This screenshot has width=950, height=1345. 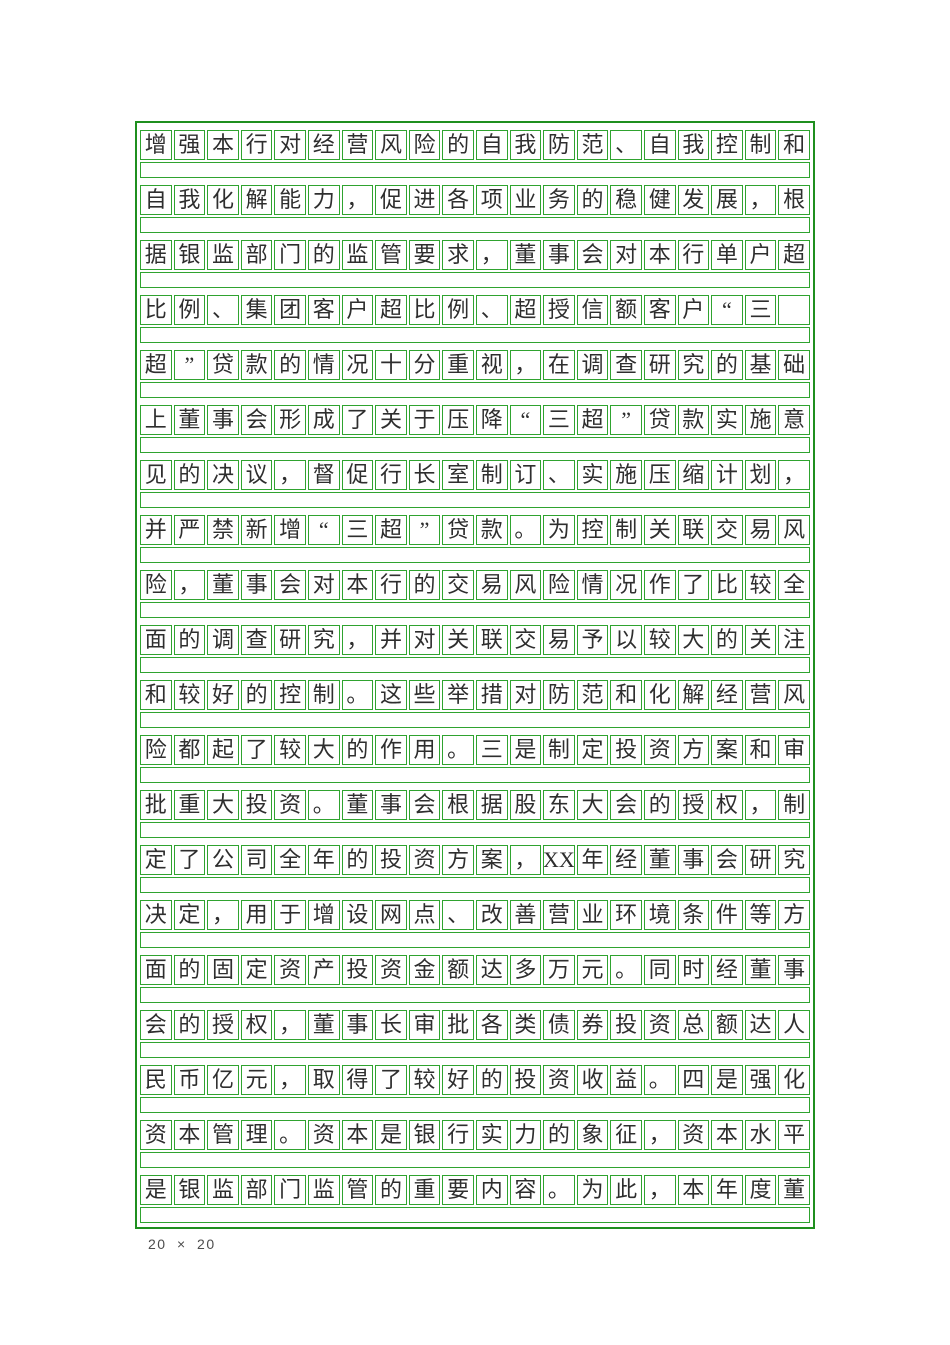 I want to click on grid-row: 资本管理。资本是银行实力的象征，资本水平, so click(x=475, y=1135).